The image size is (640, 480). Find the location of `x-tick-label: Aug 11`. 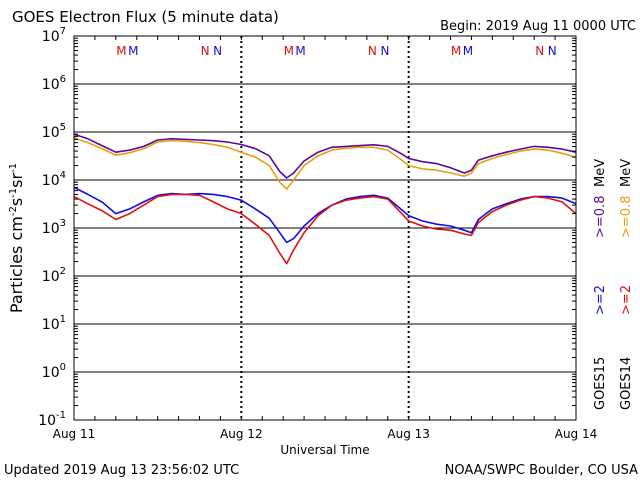

x-tick-label: Aug 11 is located at coordinates (74, 434).